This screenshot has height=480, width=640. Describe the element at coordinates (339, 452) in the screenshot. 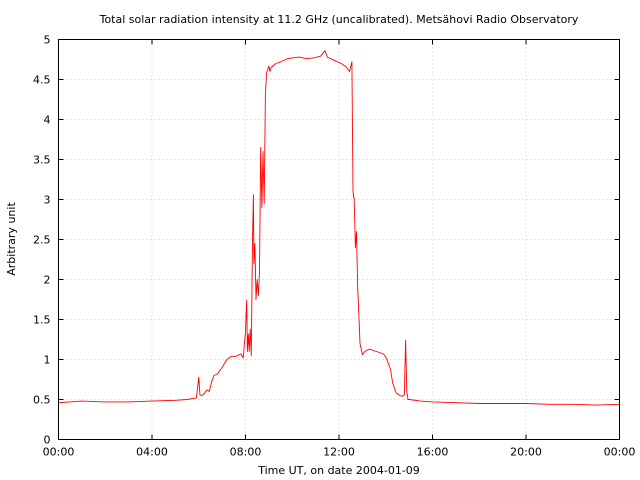

I see `x-tick-label: 12:00` at that location.